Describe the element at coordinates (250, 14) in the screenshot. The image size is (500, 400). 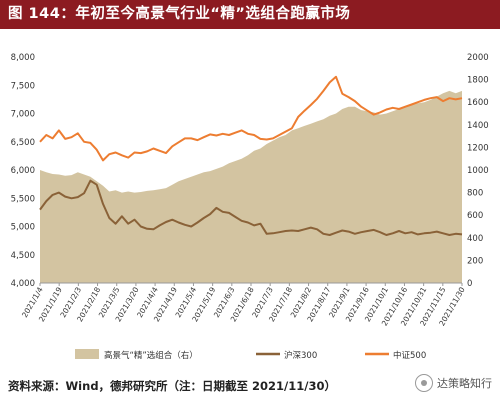
I see `figure-title: 图 144：年初至今高景气行业“精”选组合跑赢市场` at that location.